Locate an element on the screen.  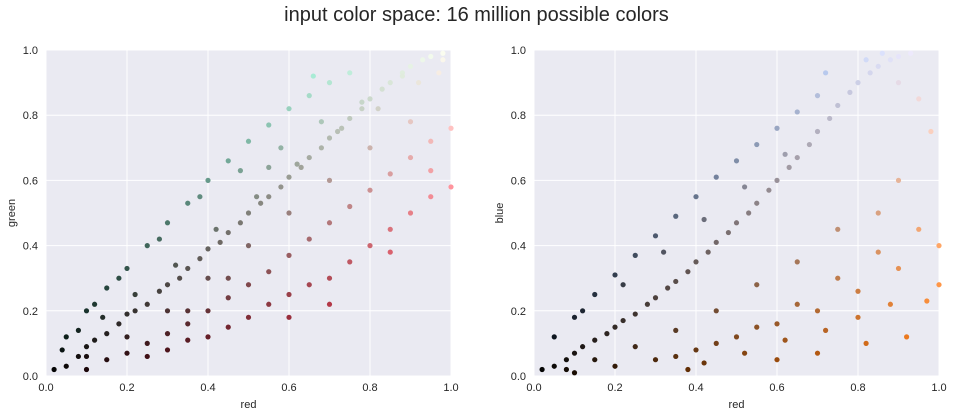
y-axis-label: blue is located at coordinates (500, 213).